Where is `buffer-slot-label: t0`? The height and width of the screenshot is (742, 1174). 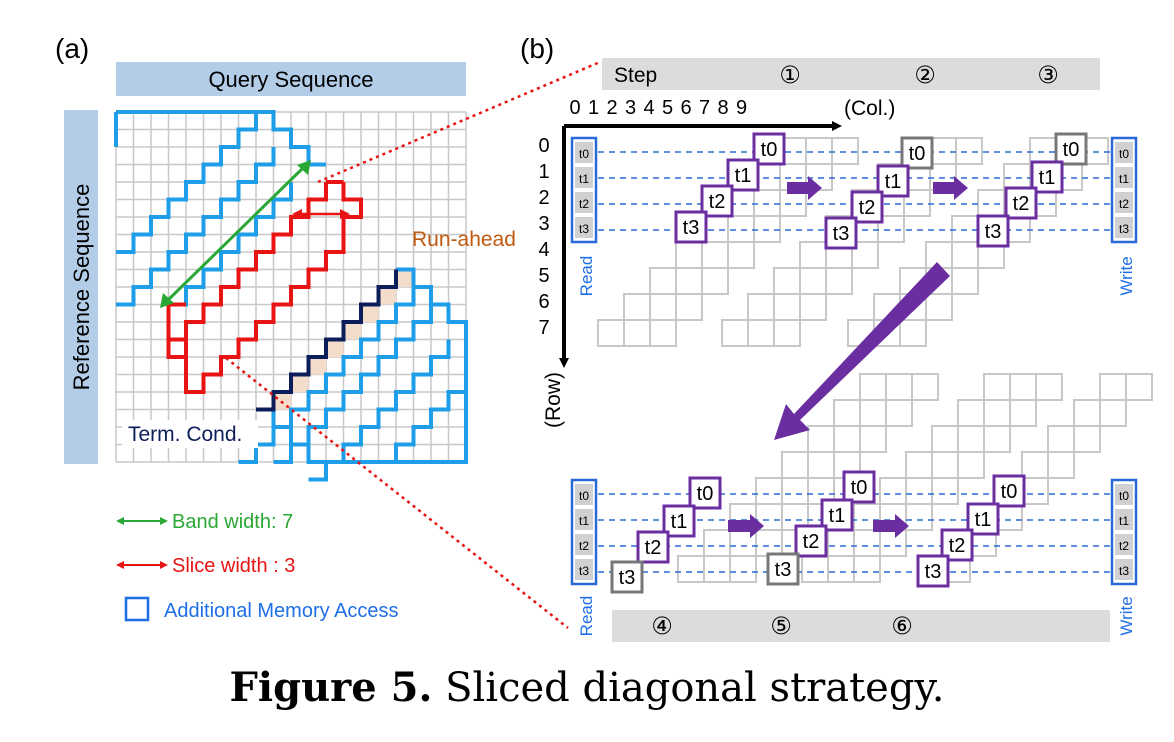 buffer-slot-label: t0 is located at coordinates (1124, 496).